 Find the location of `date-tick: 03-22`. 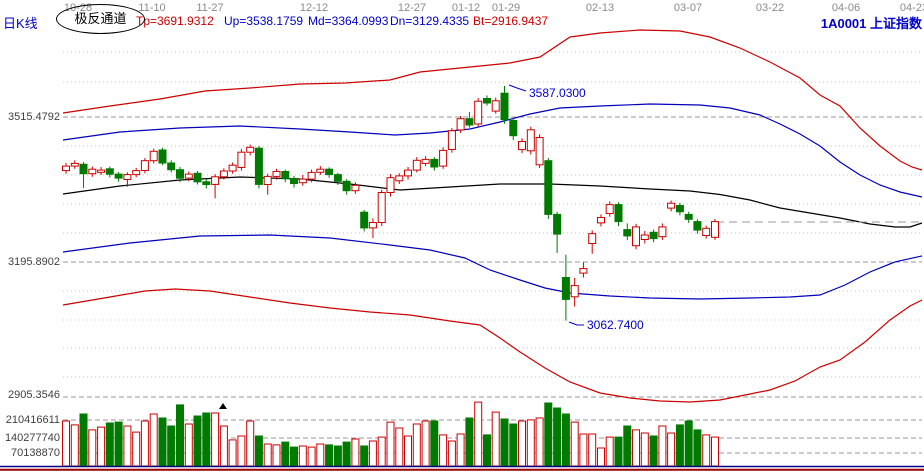

date-tick: 03-22 is located at coordinates (770, 8).